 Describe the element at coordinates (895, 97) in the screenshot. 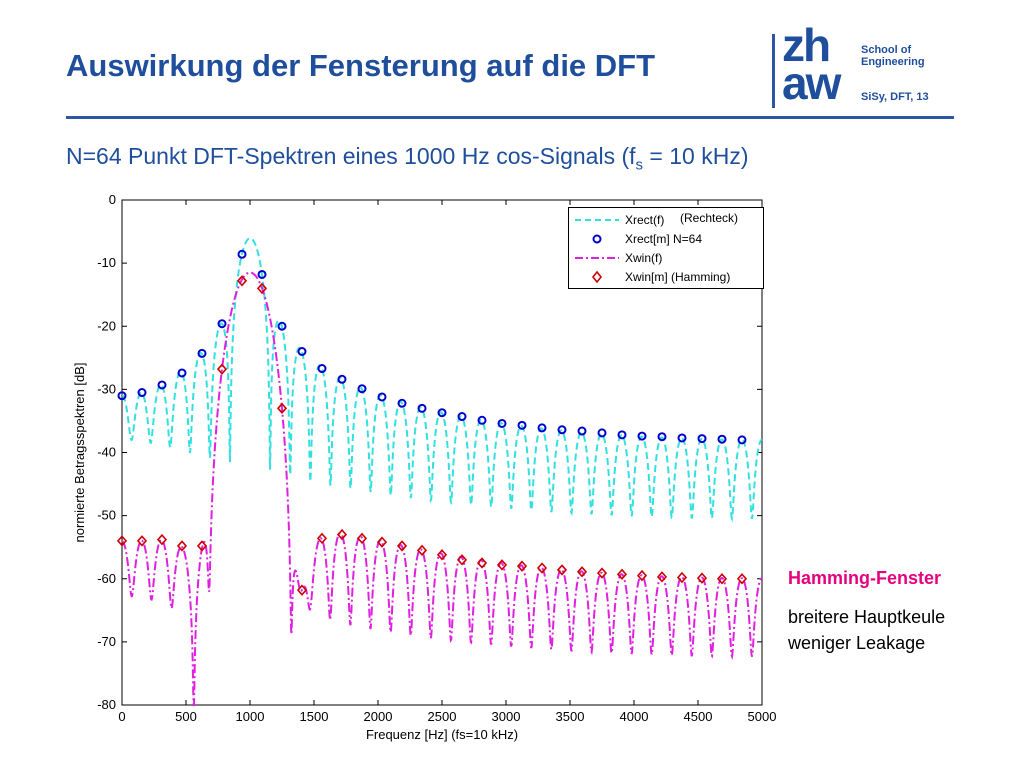

I see `slide-reference: SiSy, DFT, 13` at that location.